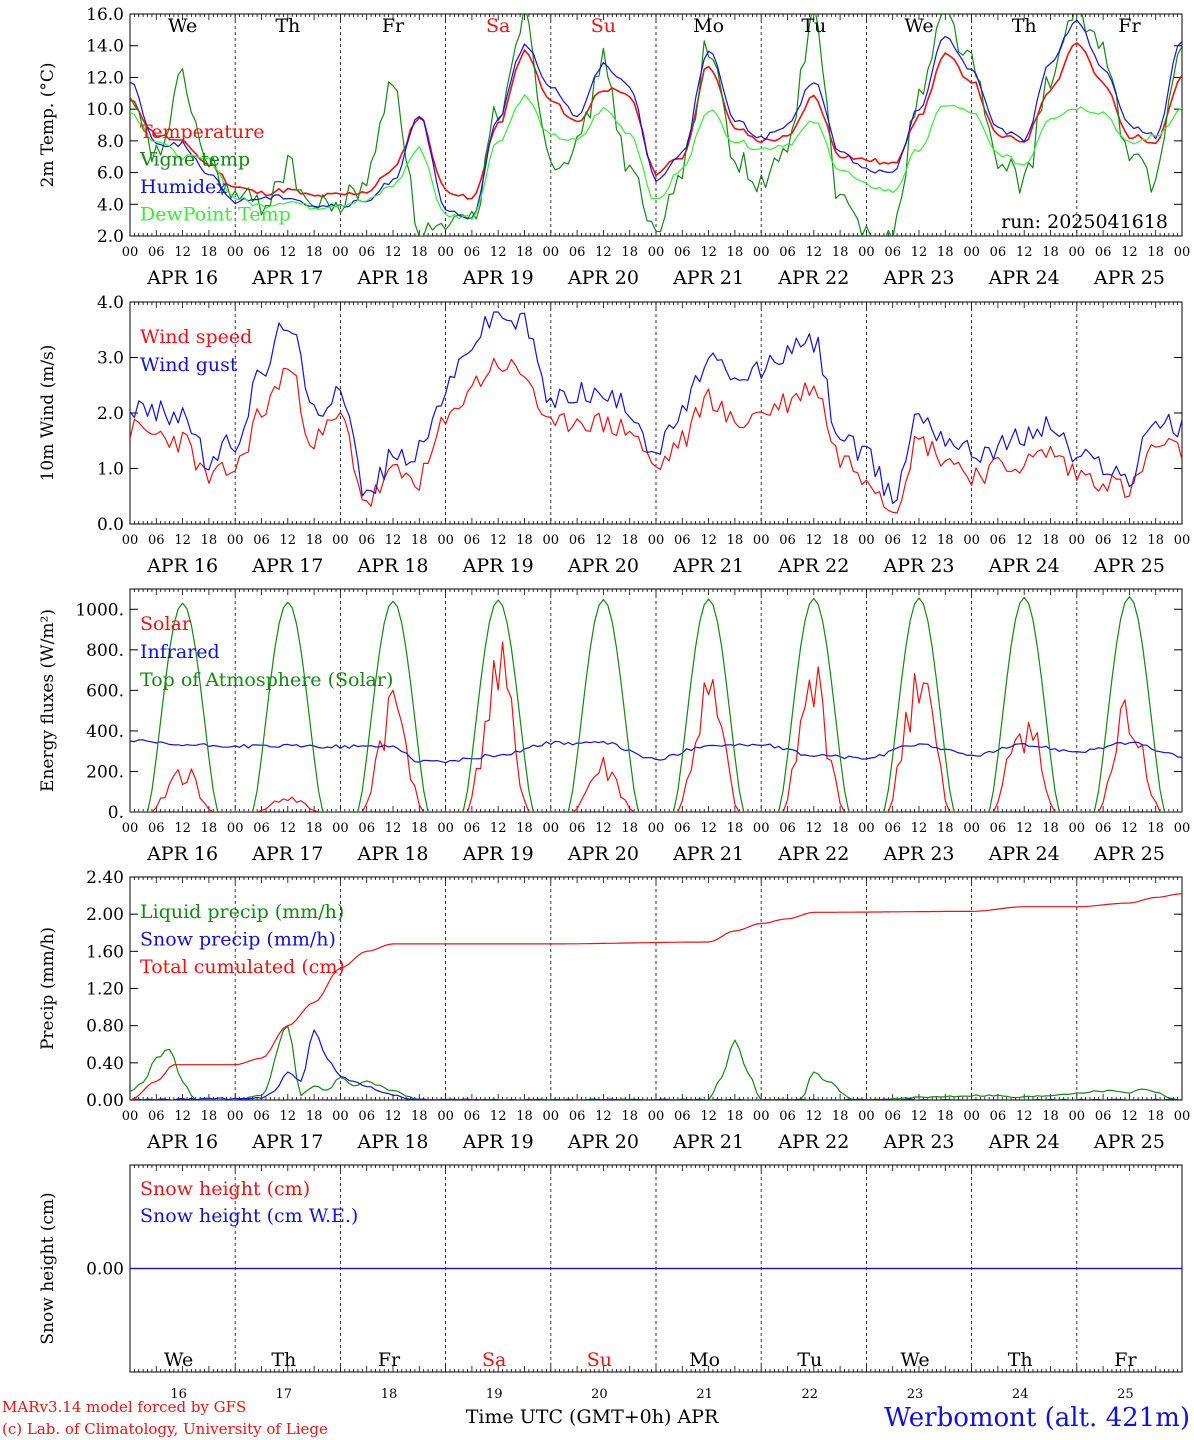 This screenshot has height=1440, width=1194. What do you see at coordinates (599, 1394) in the screenshot?
I see `day-number-label: 20` at bounding box center [599, 1394].